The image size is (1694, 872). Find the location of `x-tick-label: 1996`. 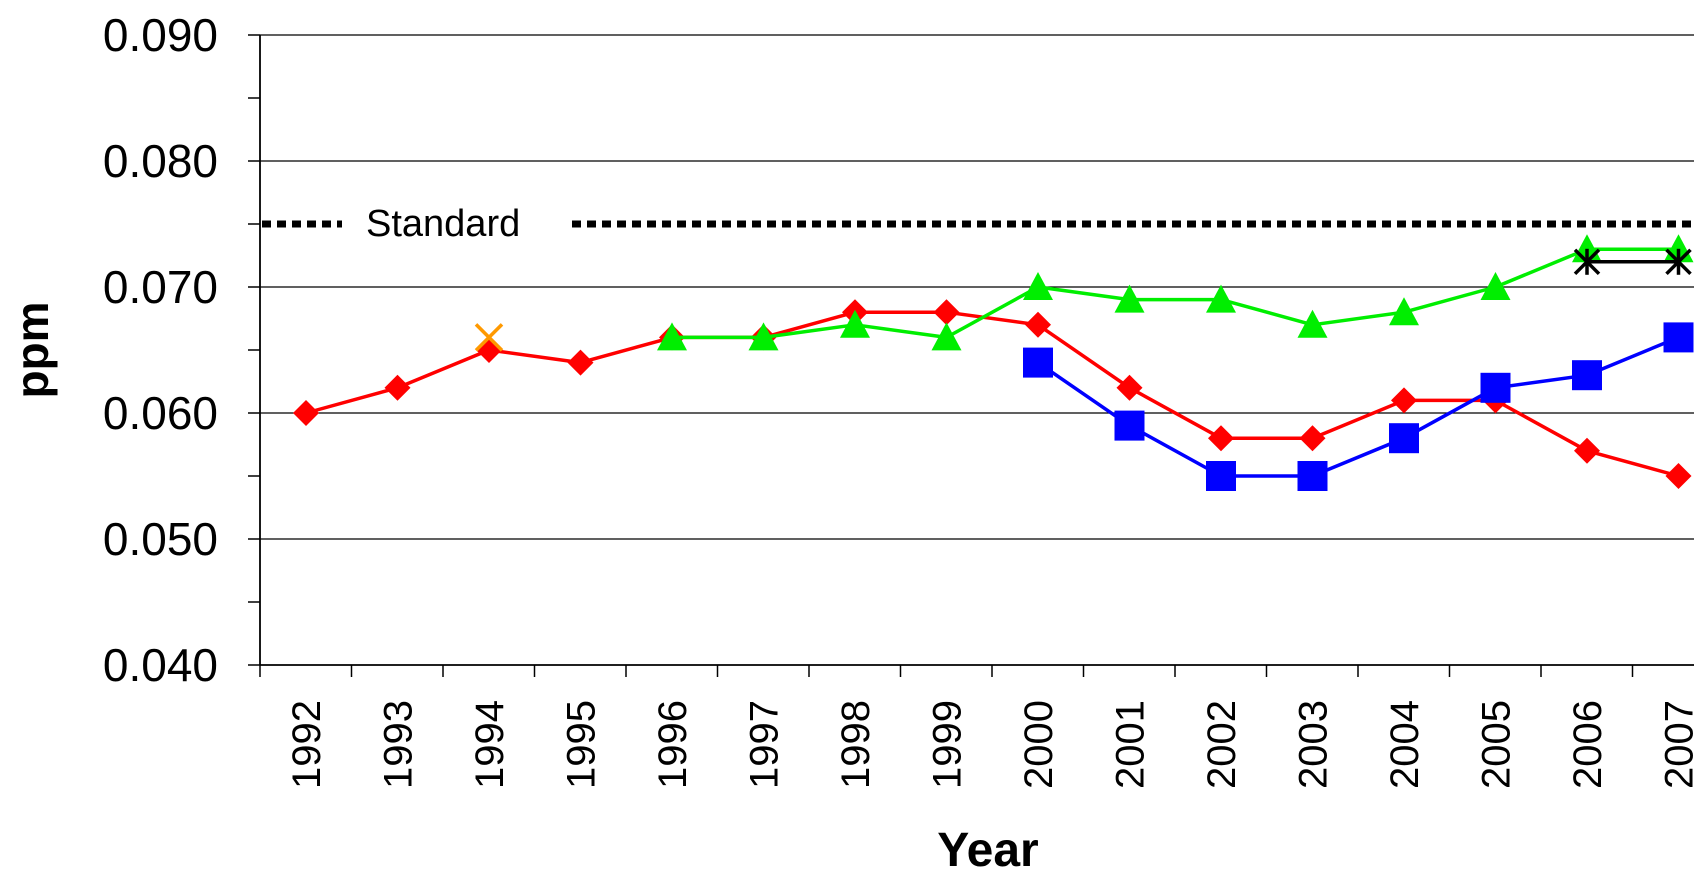

x-tick-label: 1996 is located at coordinates (673, 744).